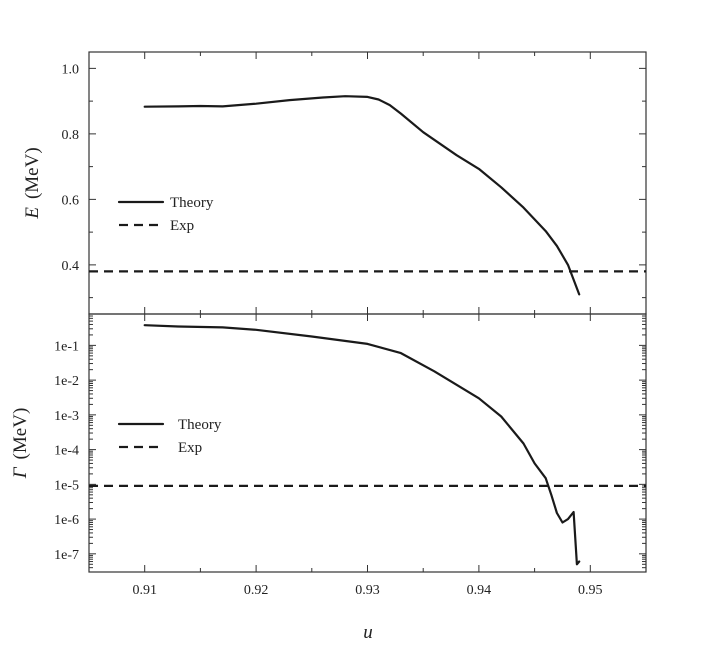 Image resolution: width=706 pixels, height=647 pixels. What do you see at coordinates (71, 69) in the screenshot?
I see `y-tick-label: 1.0` at bounding box center [71, 69].